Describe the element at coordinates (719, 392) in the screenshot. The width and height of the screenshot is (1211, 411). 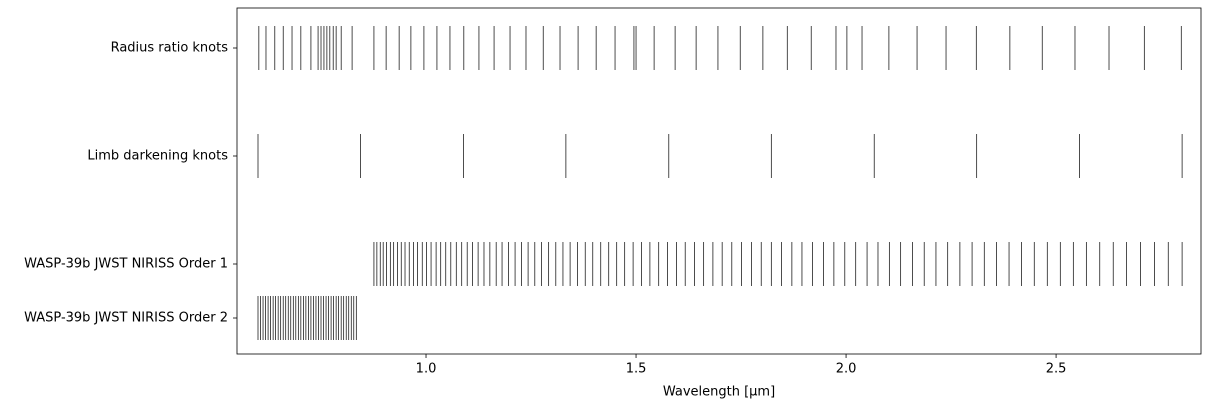
I see `x-axis-label: Wavelength [μm]` at that location.